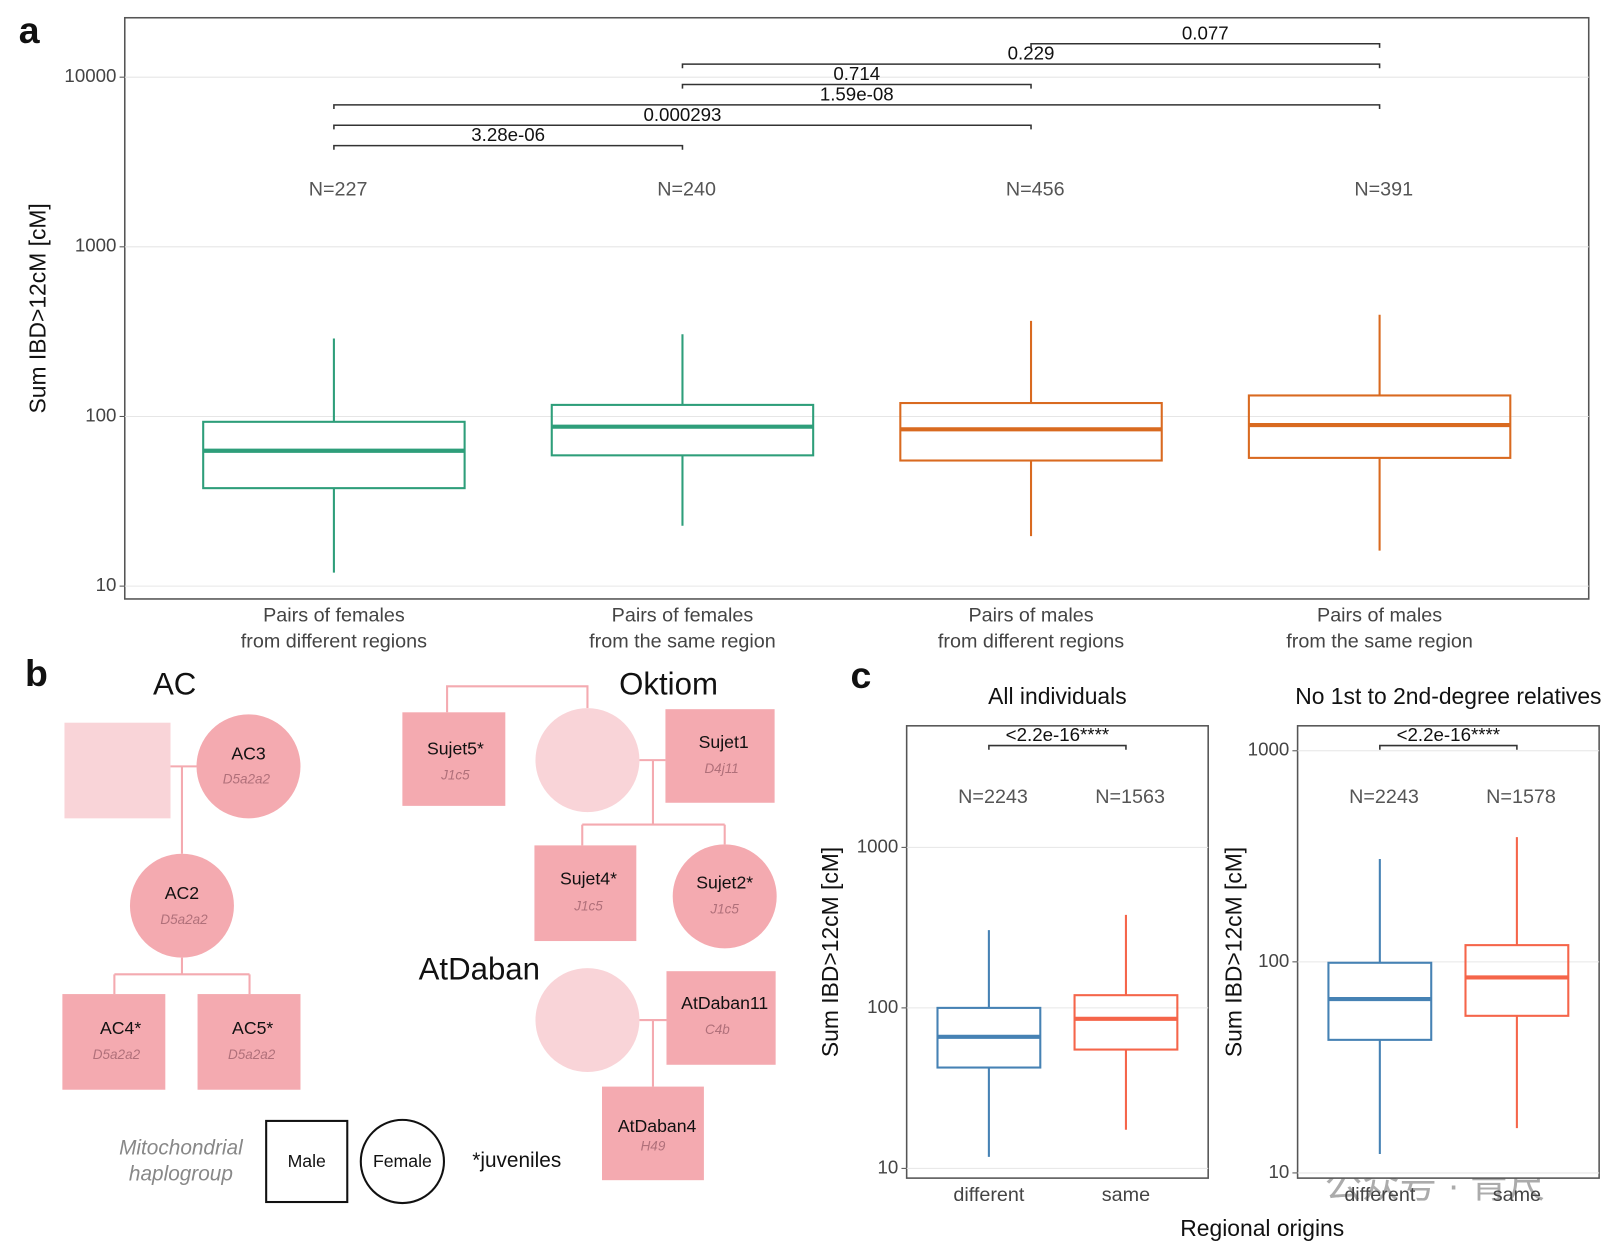 This screenshot has height=1252, width=1622. I want to click on family-name: AC, so click(174, 684).